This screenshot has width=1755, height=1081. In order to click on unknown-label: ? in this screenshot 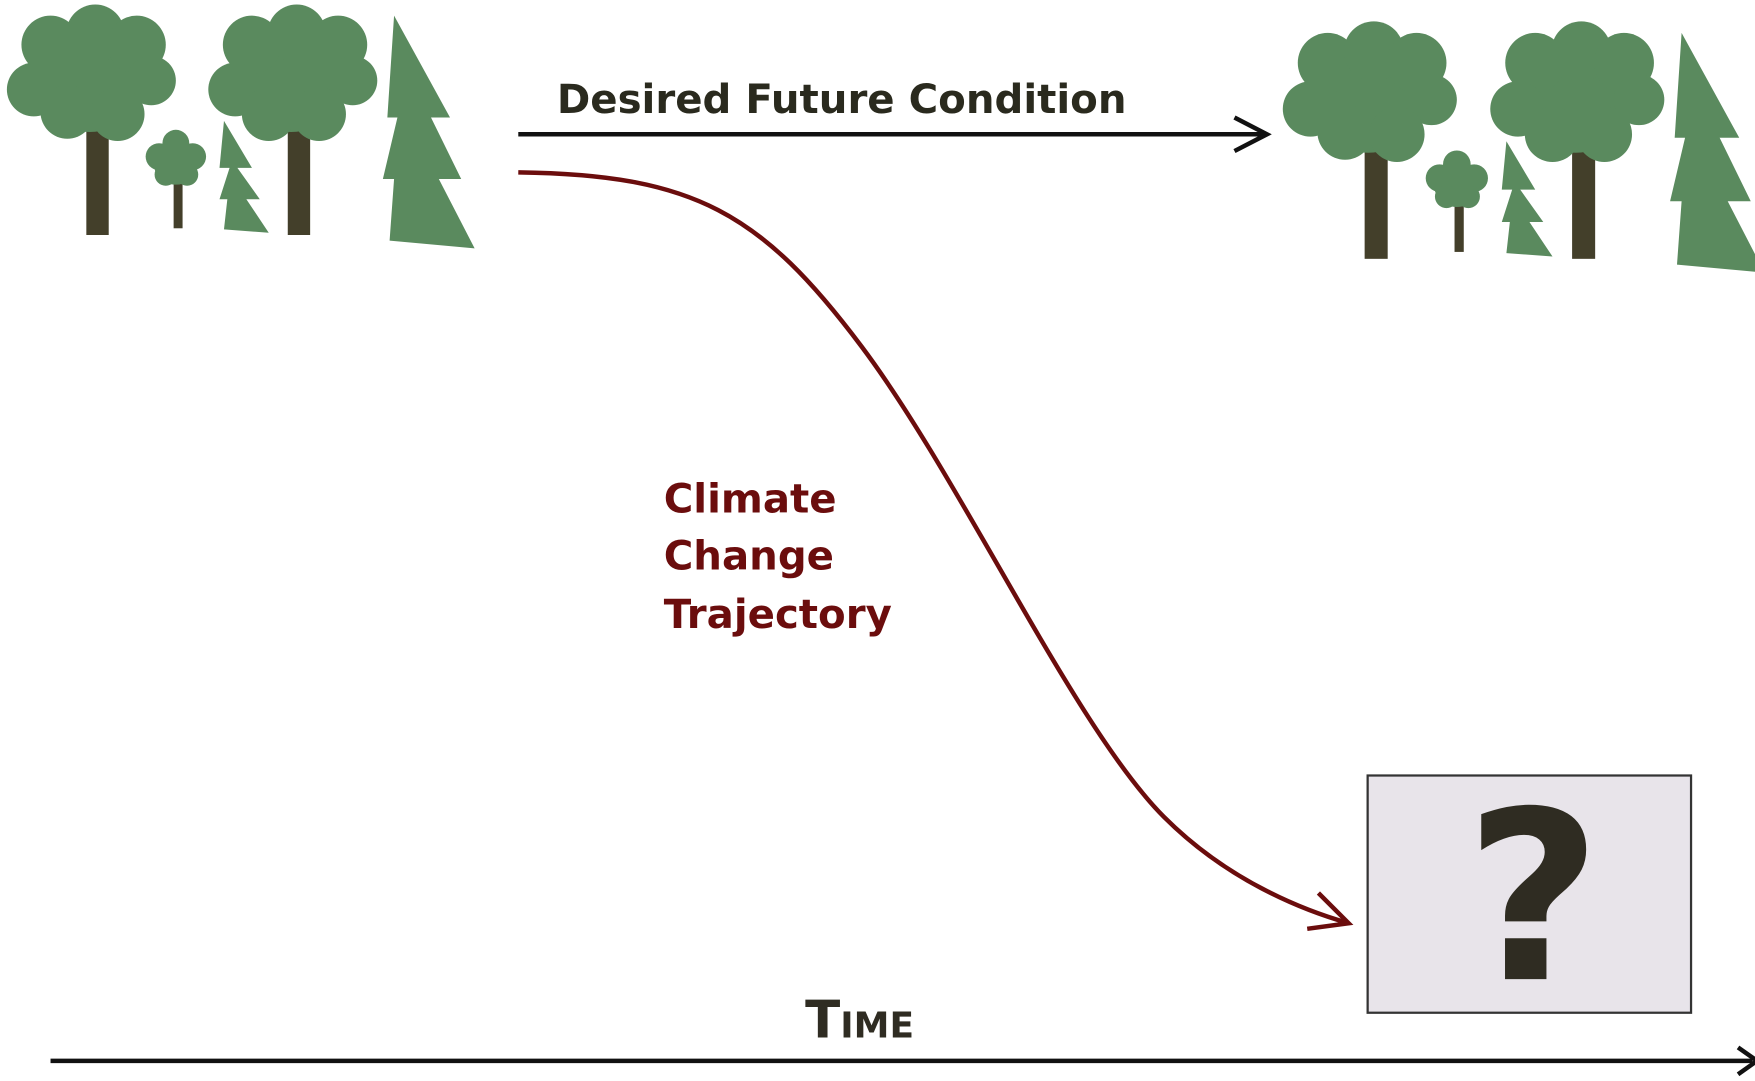, I will do `click(1533, 898)`.